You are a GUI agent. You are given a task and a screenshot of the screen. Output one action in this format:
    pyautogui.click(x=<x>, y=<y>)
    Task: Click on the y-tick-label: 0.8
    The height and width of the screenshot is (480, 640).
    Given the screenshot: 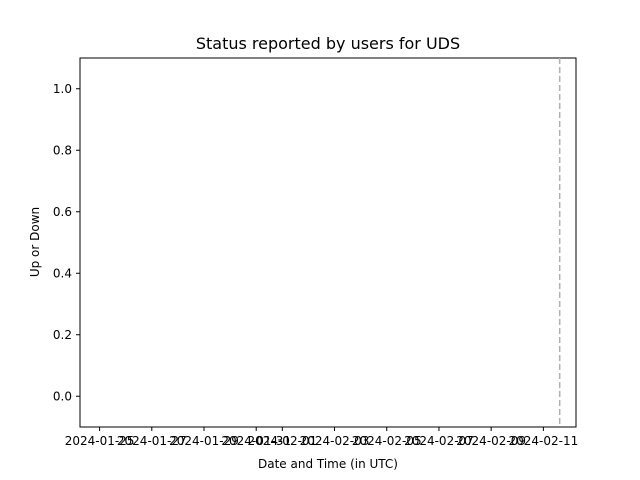 What is the action you would take?
    pyautogui.click(x=62, y=150)
    